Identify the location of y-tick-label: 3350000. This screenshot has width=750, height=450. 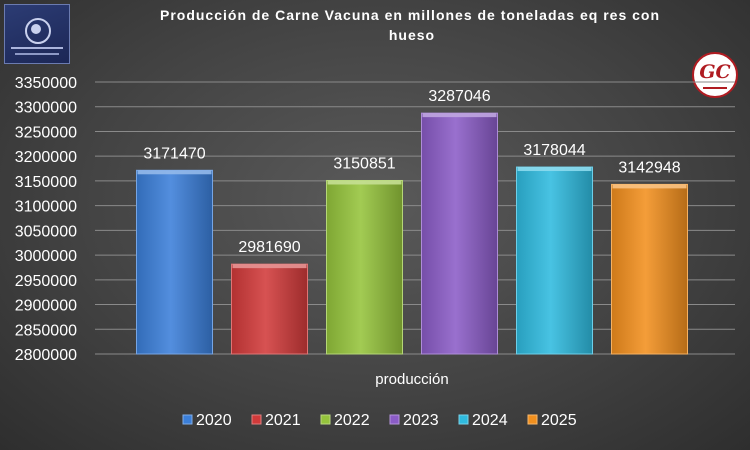
(46, 83).